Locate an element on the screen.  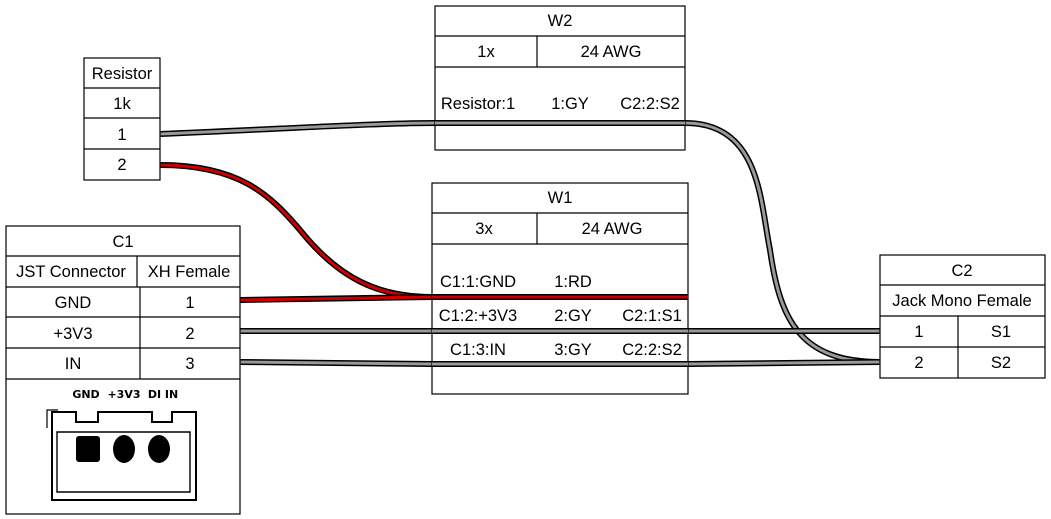
c2-connector: C2 Jack Mono Female 1 S1 2 S2 is located at coordinates (962, 316).